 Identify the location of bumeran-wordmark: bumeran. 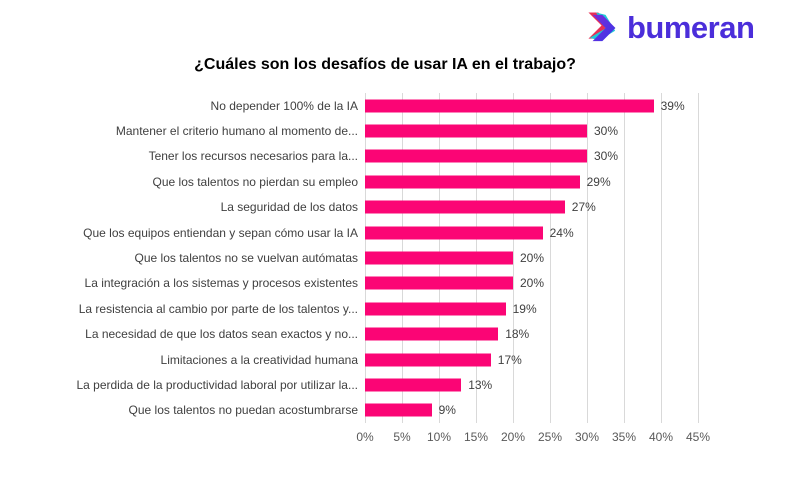
(691, 27).